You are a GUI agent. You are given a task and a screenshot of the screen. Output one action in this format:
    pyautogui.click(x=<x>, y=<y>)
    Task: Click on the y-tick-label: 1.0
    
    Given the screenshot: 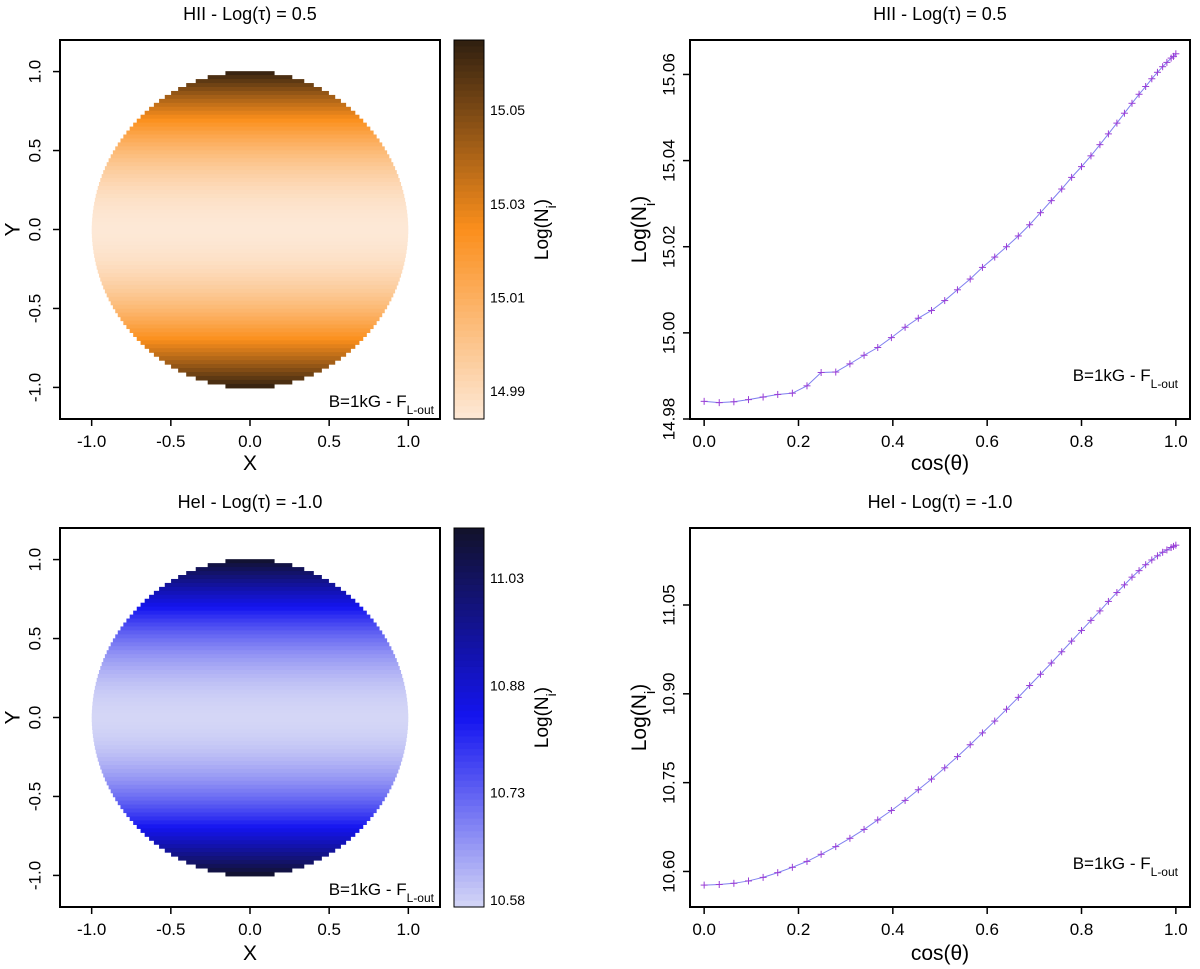 What is the action you would take?
    pyautogui.click(x=34, y=560)
    